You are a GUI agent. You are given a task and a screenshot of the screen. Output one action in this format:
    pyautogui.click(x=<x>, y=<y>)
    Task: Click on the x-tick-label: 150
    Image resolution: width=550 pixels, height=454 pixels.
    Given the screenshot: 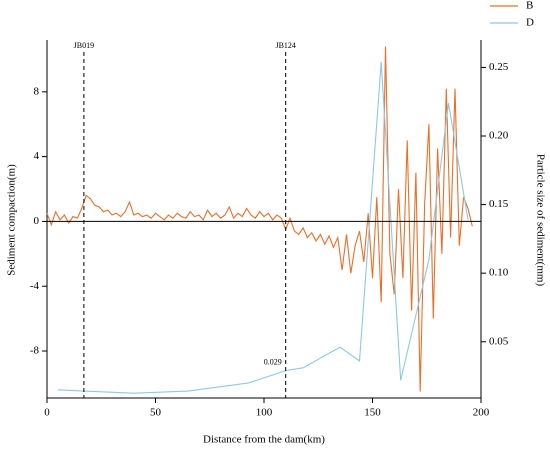 What is the action you would take?
    pyautogui.click(x=372, y=413)
    